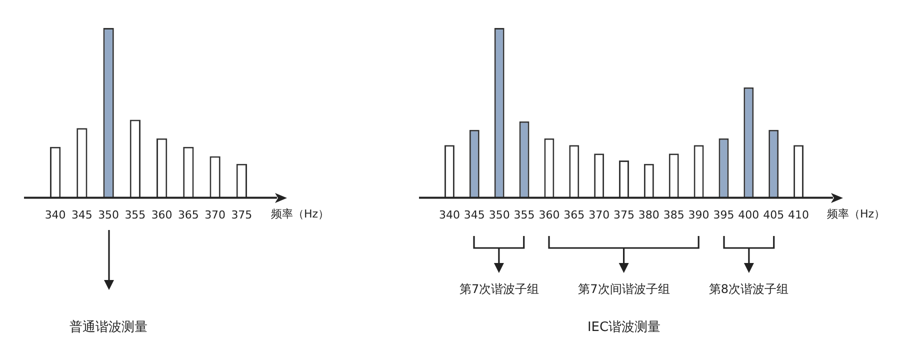  I want to click on x-tick-label: 385, so click(673, 215).